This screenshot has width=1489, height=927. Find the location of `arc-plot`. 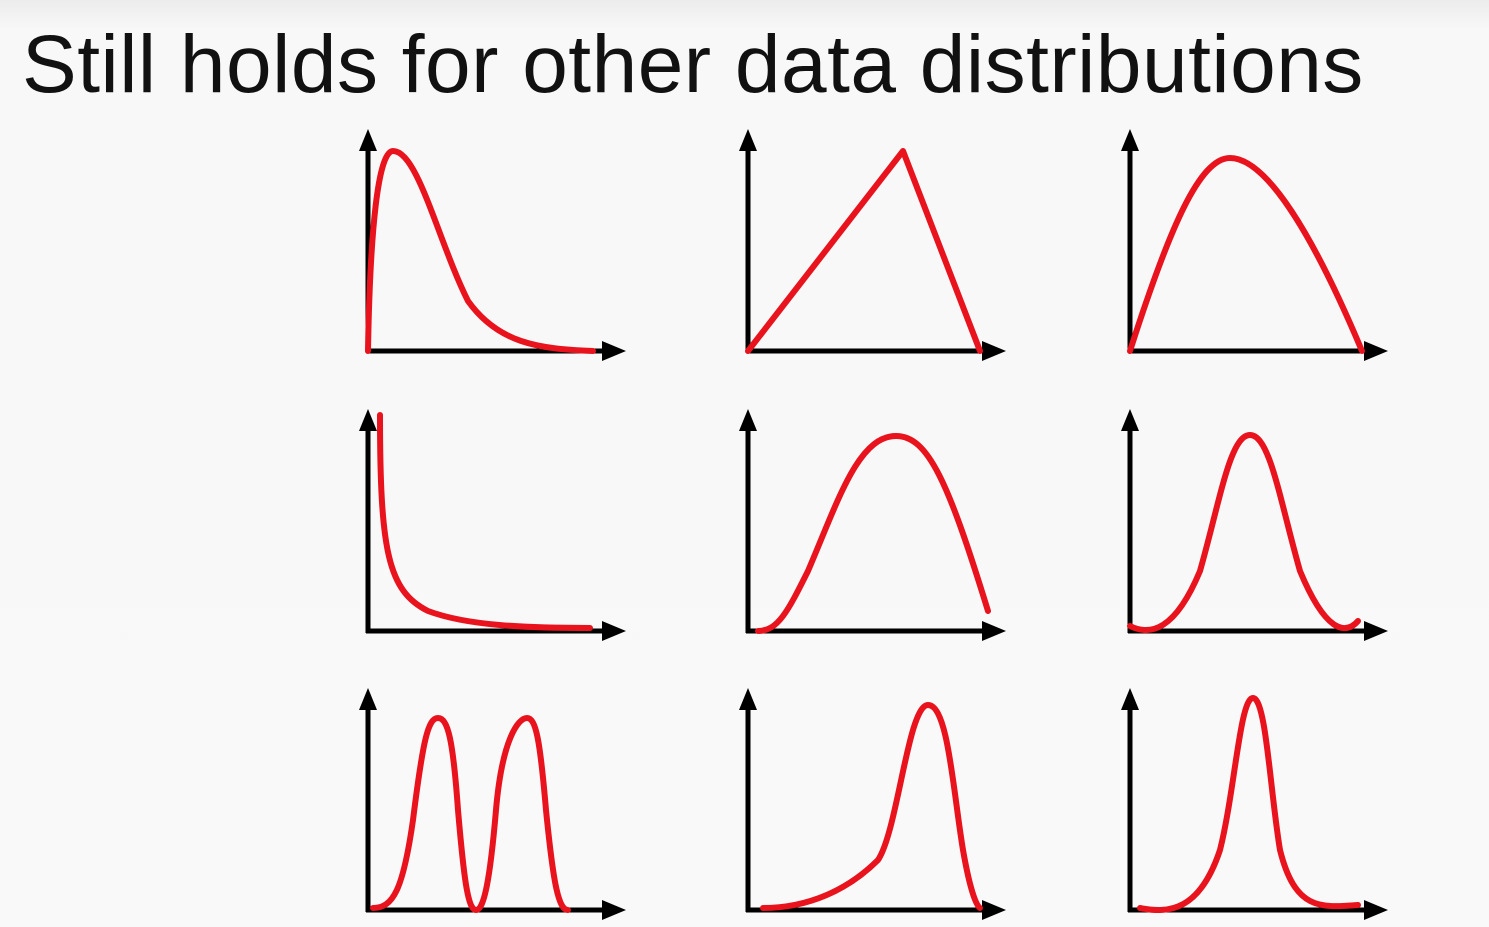

arc-plot is located at coordinates (1254, 245).